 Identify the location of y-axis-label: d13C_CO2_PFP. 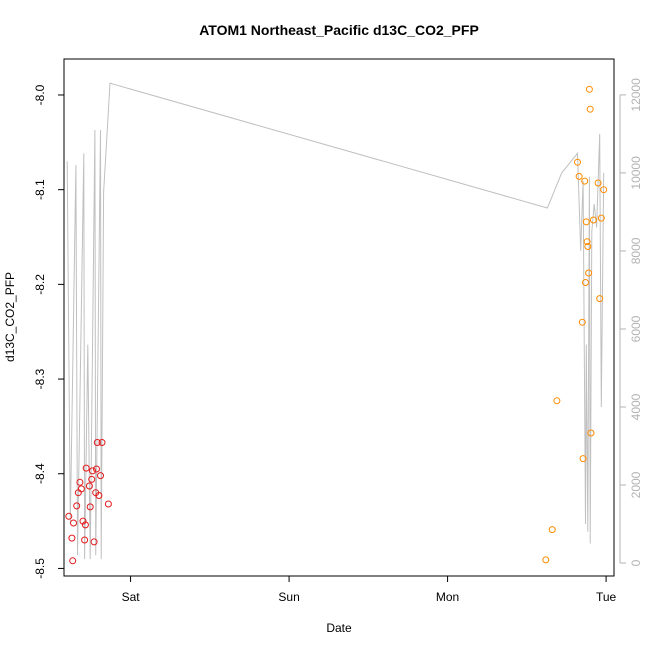
(10, 317).